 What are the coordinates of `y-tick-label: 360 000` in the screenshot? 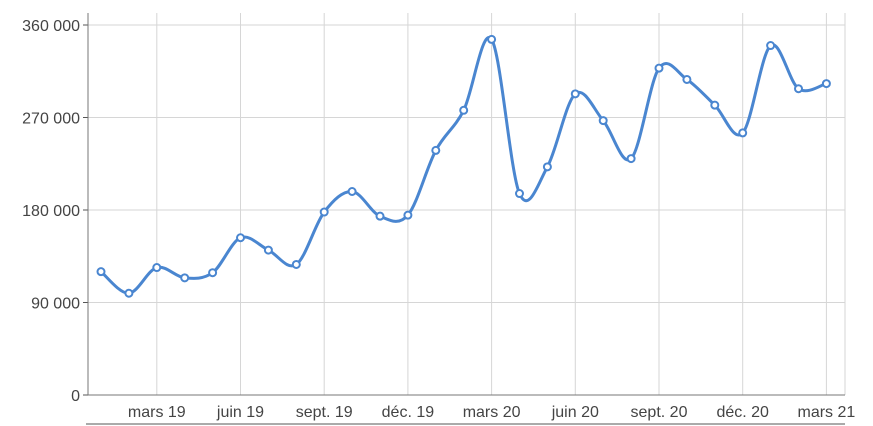 It's located at (51, 26).